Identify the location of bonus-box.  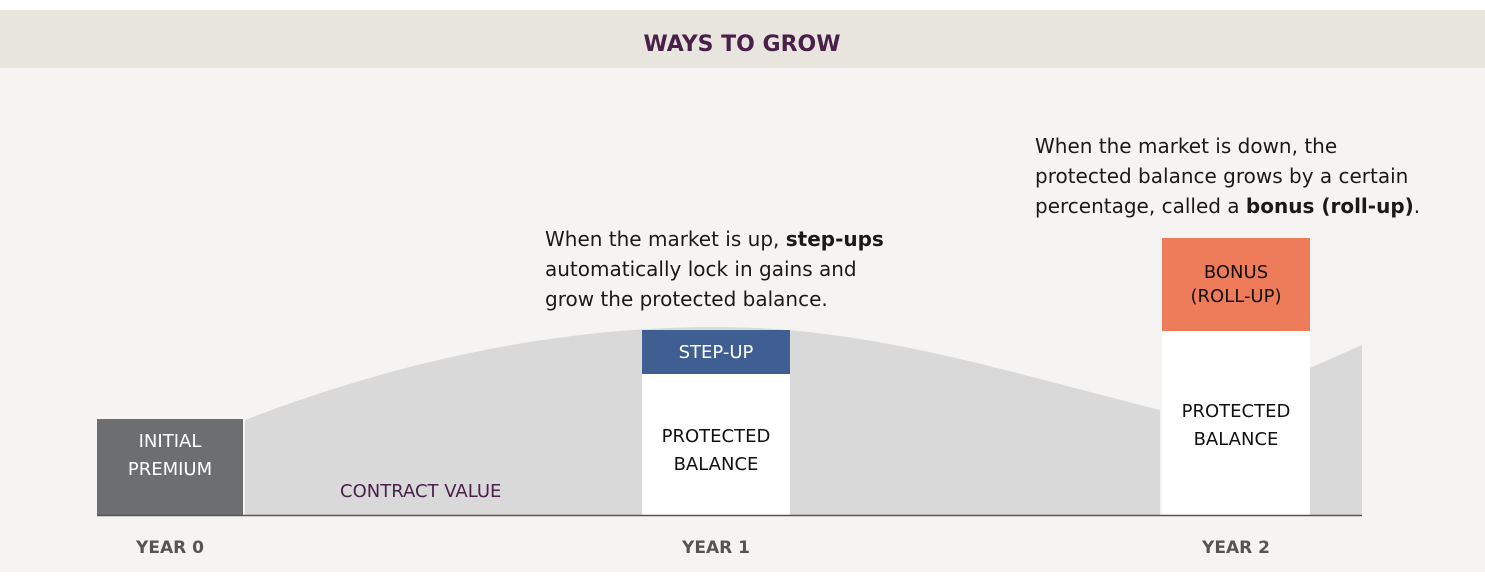
(1236, 284).